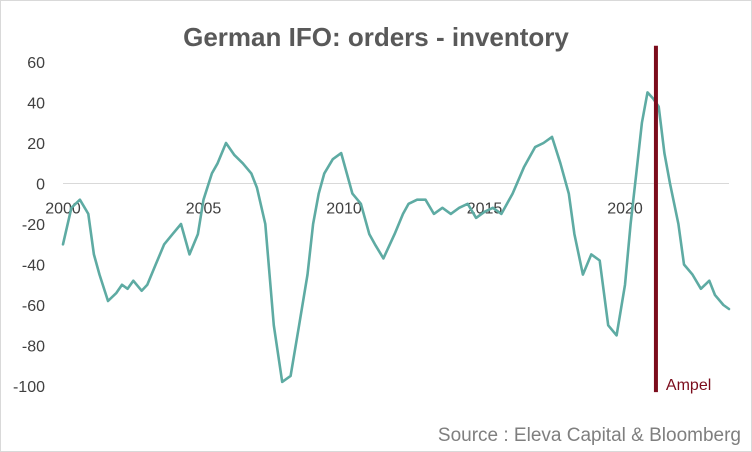  What do you see at coordinates (682, 219) in the screenshot?
I see `annotations-group: Ampel` at bounding box center [682, 219].